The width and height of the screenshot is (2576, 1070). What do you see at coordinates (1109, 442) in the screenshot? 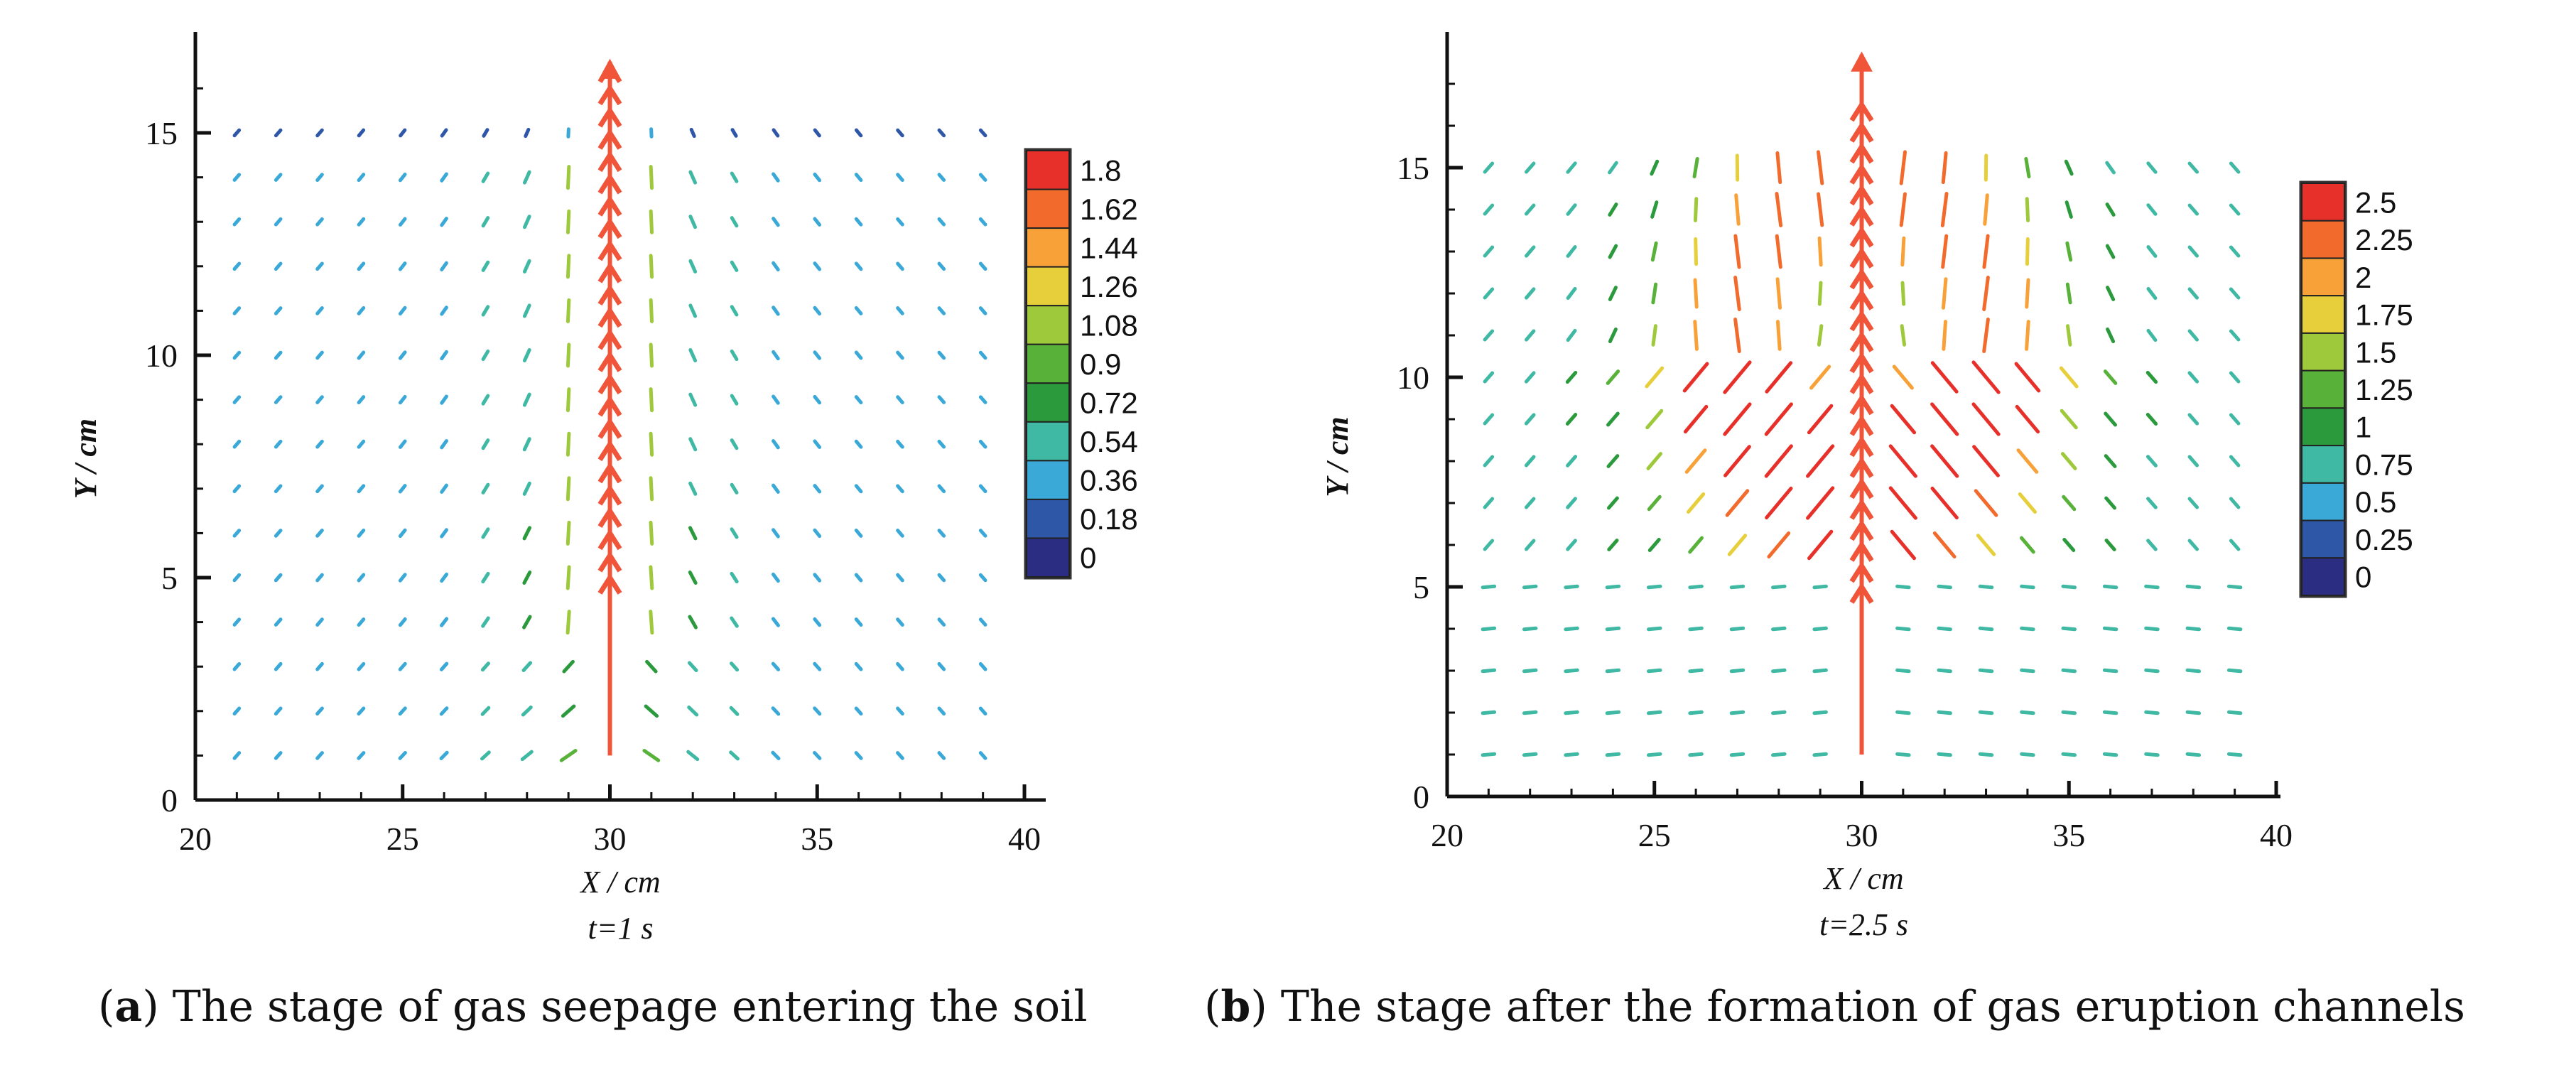
I see `legend-label: 0.54` at bounding box center [1109, 442].